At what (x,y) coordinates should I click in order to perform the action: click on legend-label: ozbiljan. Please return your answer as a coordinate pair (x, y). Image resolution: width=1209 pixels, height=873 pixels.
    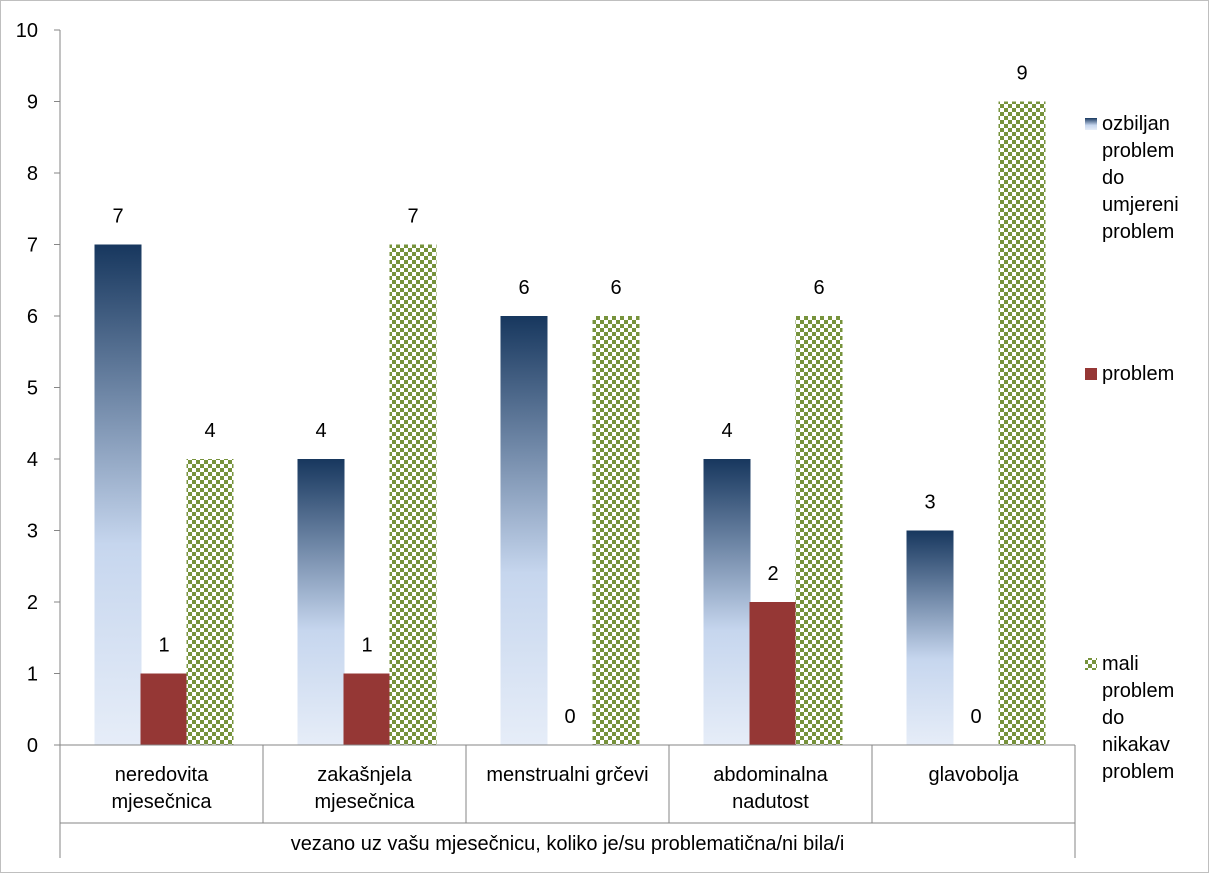
    Looking at the image, I should click on (1136, 124).